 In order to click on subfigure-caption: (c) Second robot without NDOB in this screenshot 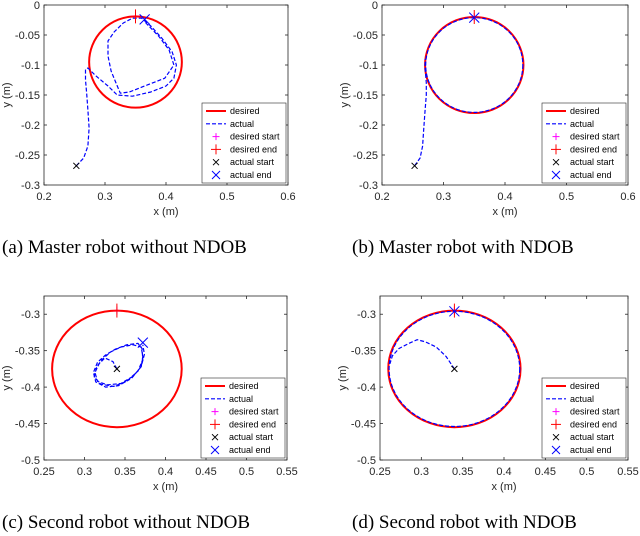, I will do `click(126, 522)`.